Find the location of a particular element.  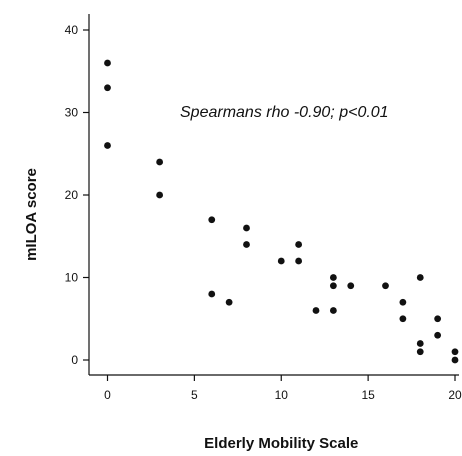

x-tick-label: 15 is located at coordinates (368, 395).